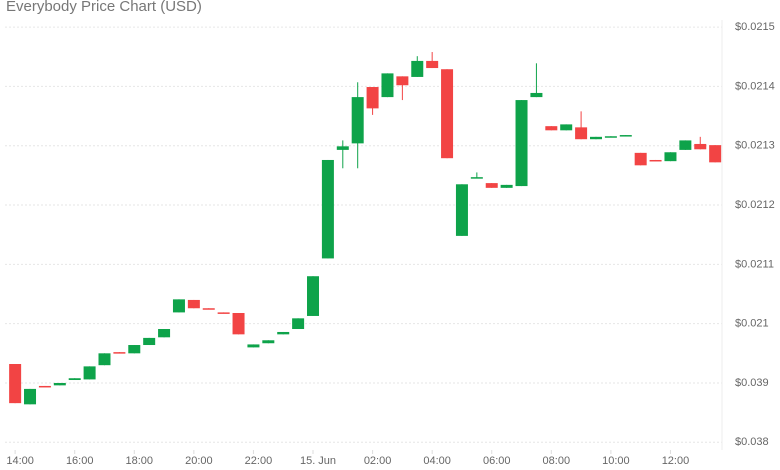 The height and width of the screenshot is (470, 780). What do you see at coordinates (140, 461) in the screenshot?
I see `x-tick-label: 18:00` at bounding box center [140, 461].